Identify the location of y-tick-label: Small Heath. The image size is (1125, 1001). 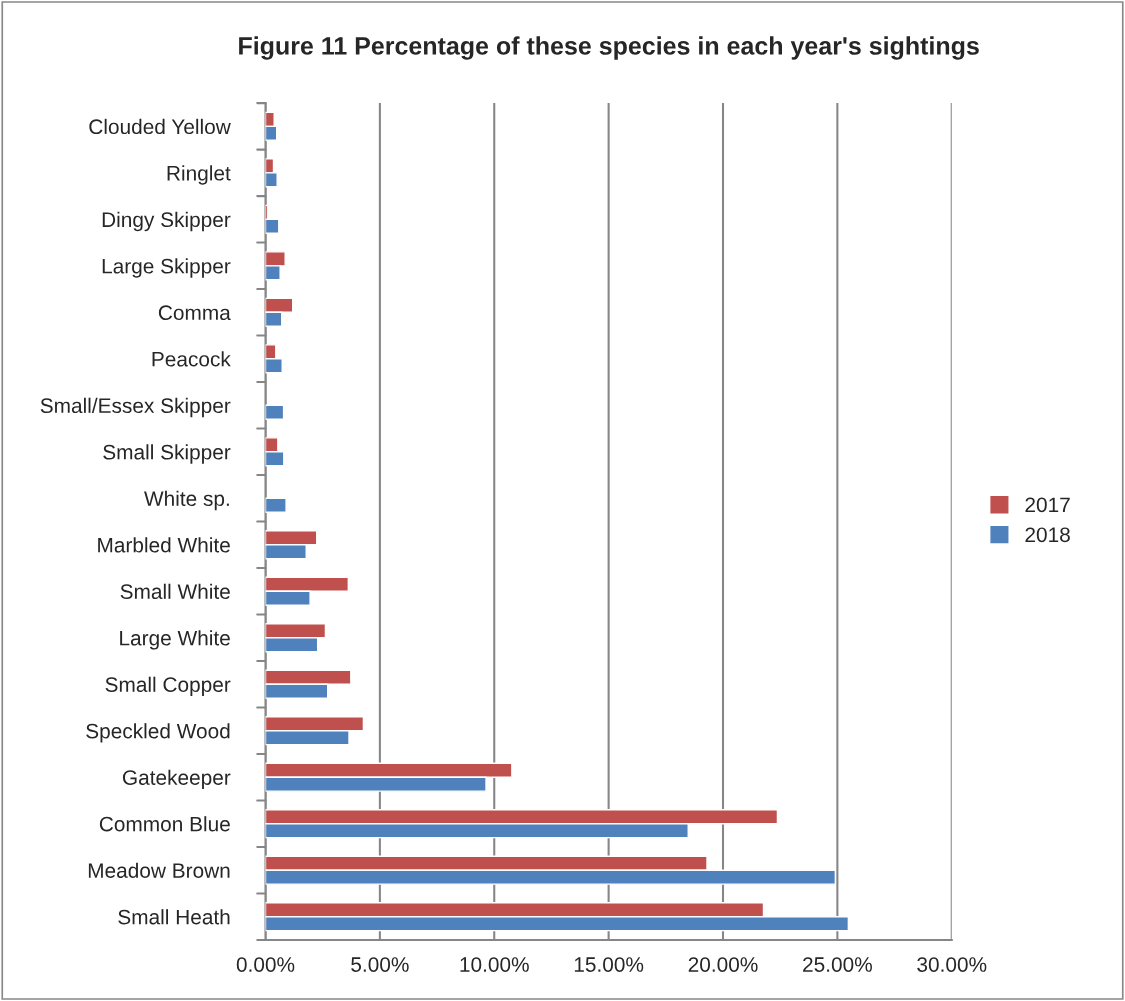
(174, 917).